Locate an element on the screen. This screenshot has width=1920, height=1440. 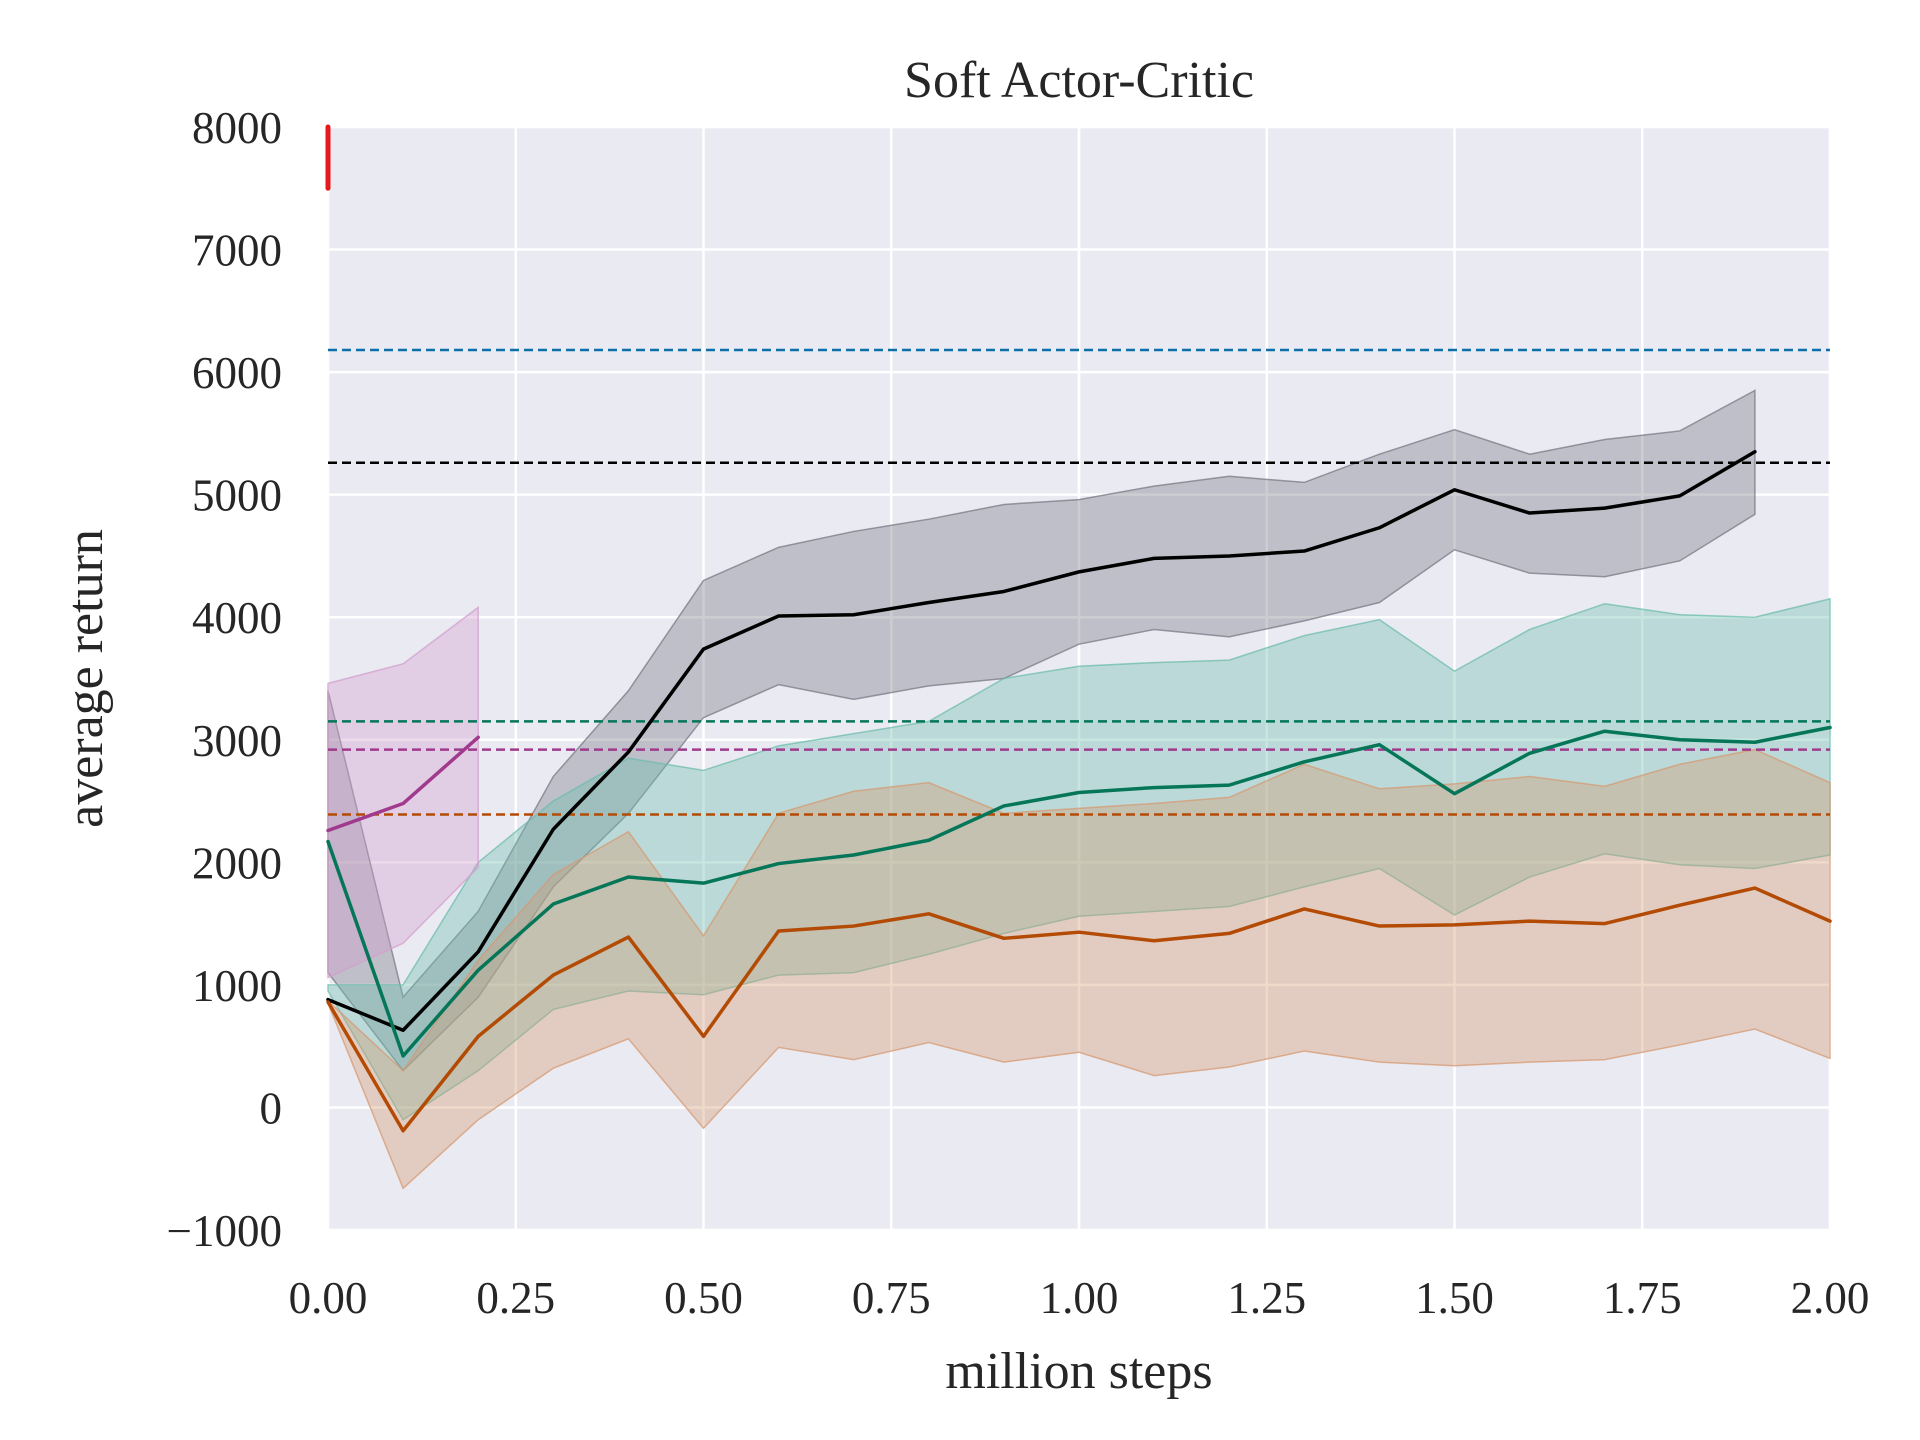
chart-title: Soft Actor-Critic is located at coordinates (1079, 80).